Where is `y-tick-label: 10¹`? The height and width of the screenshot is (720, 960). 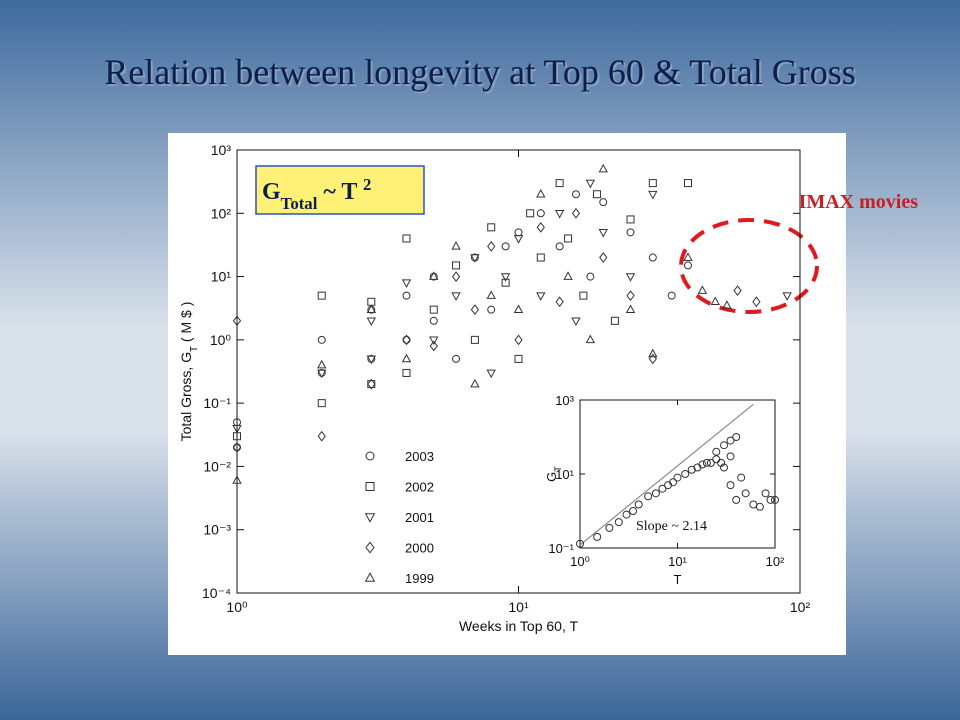
y-tick-label: 10¹ is located at coordinates (221, 277).